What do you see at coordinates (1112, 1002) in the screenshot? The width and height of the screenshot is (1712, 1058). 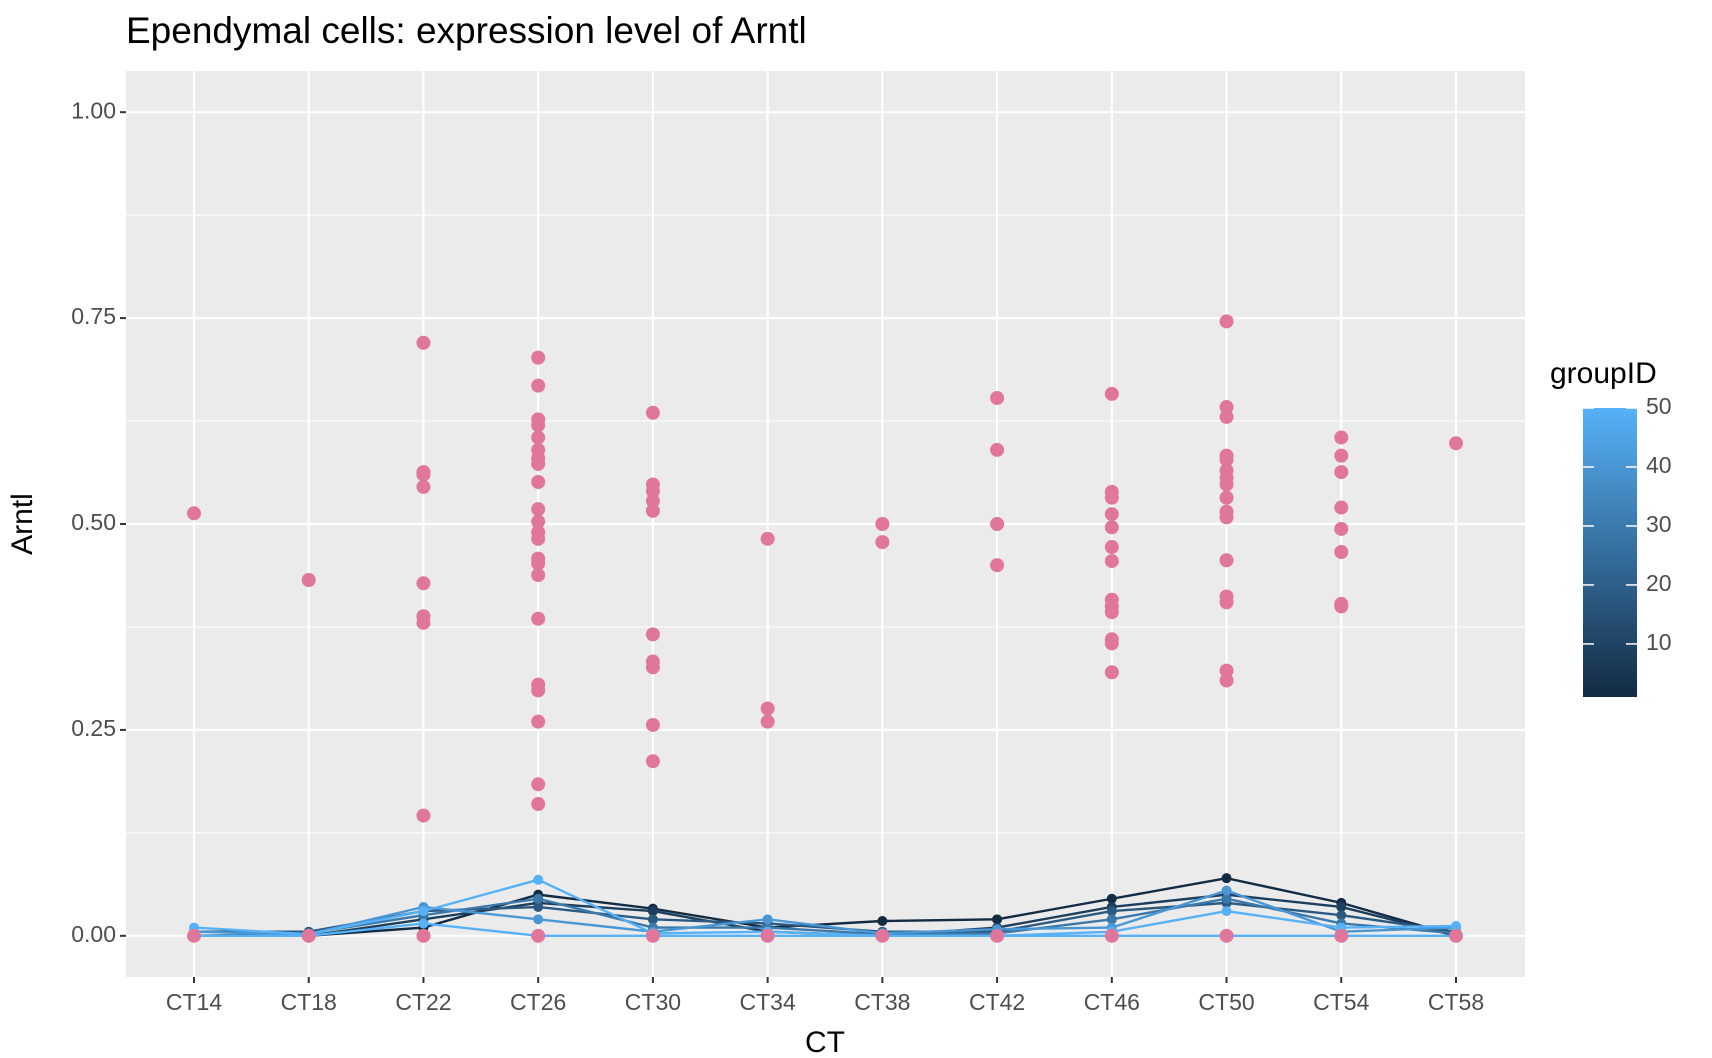 I see `x-tick-label: CT46` at bounding box center [1112, 1002].